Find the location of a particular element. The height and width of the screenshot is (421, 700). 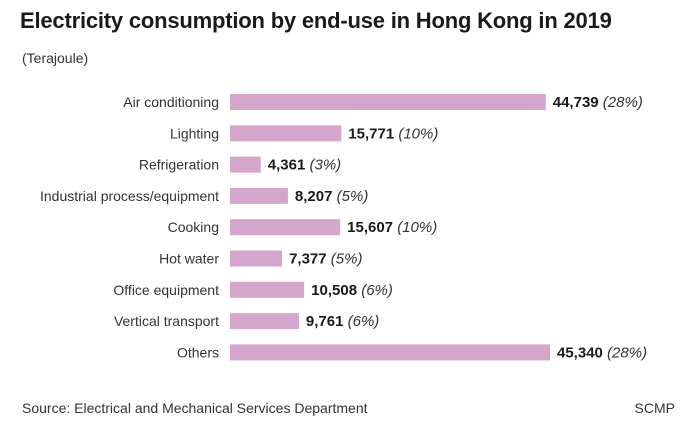

category-label: Cooking is located at coordinates (193, 227).